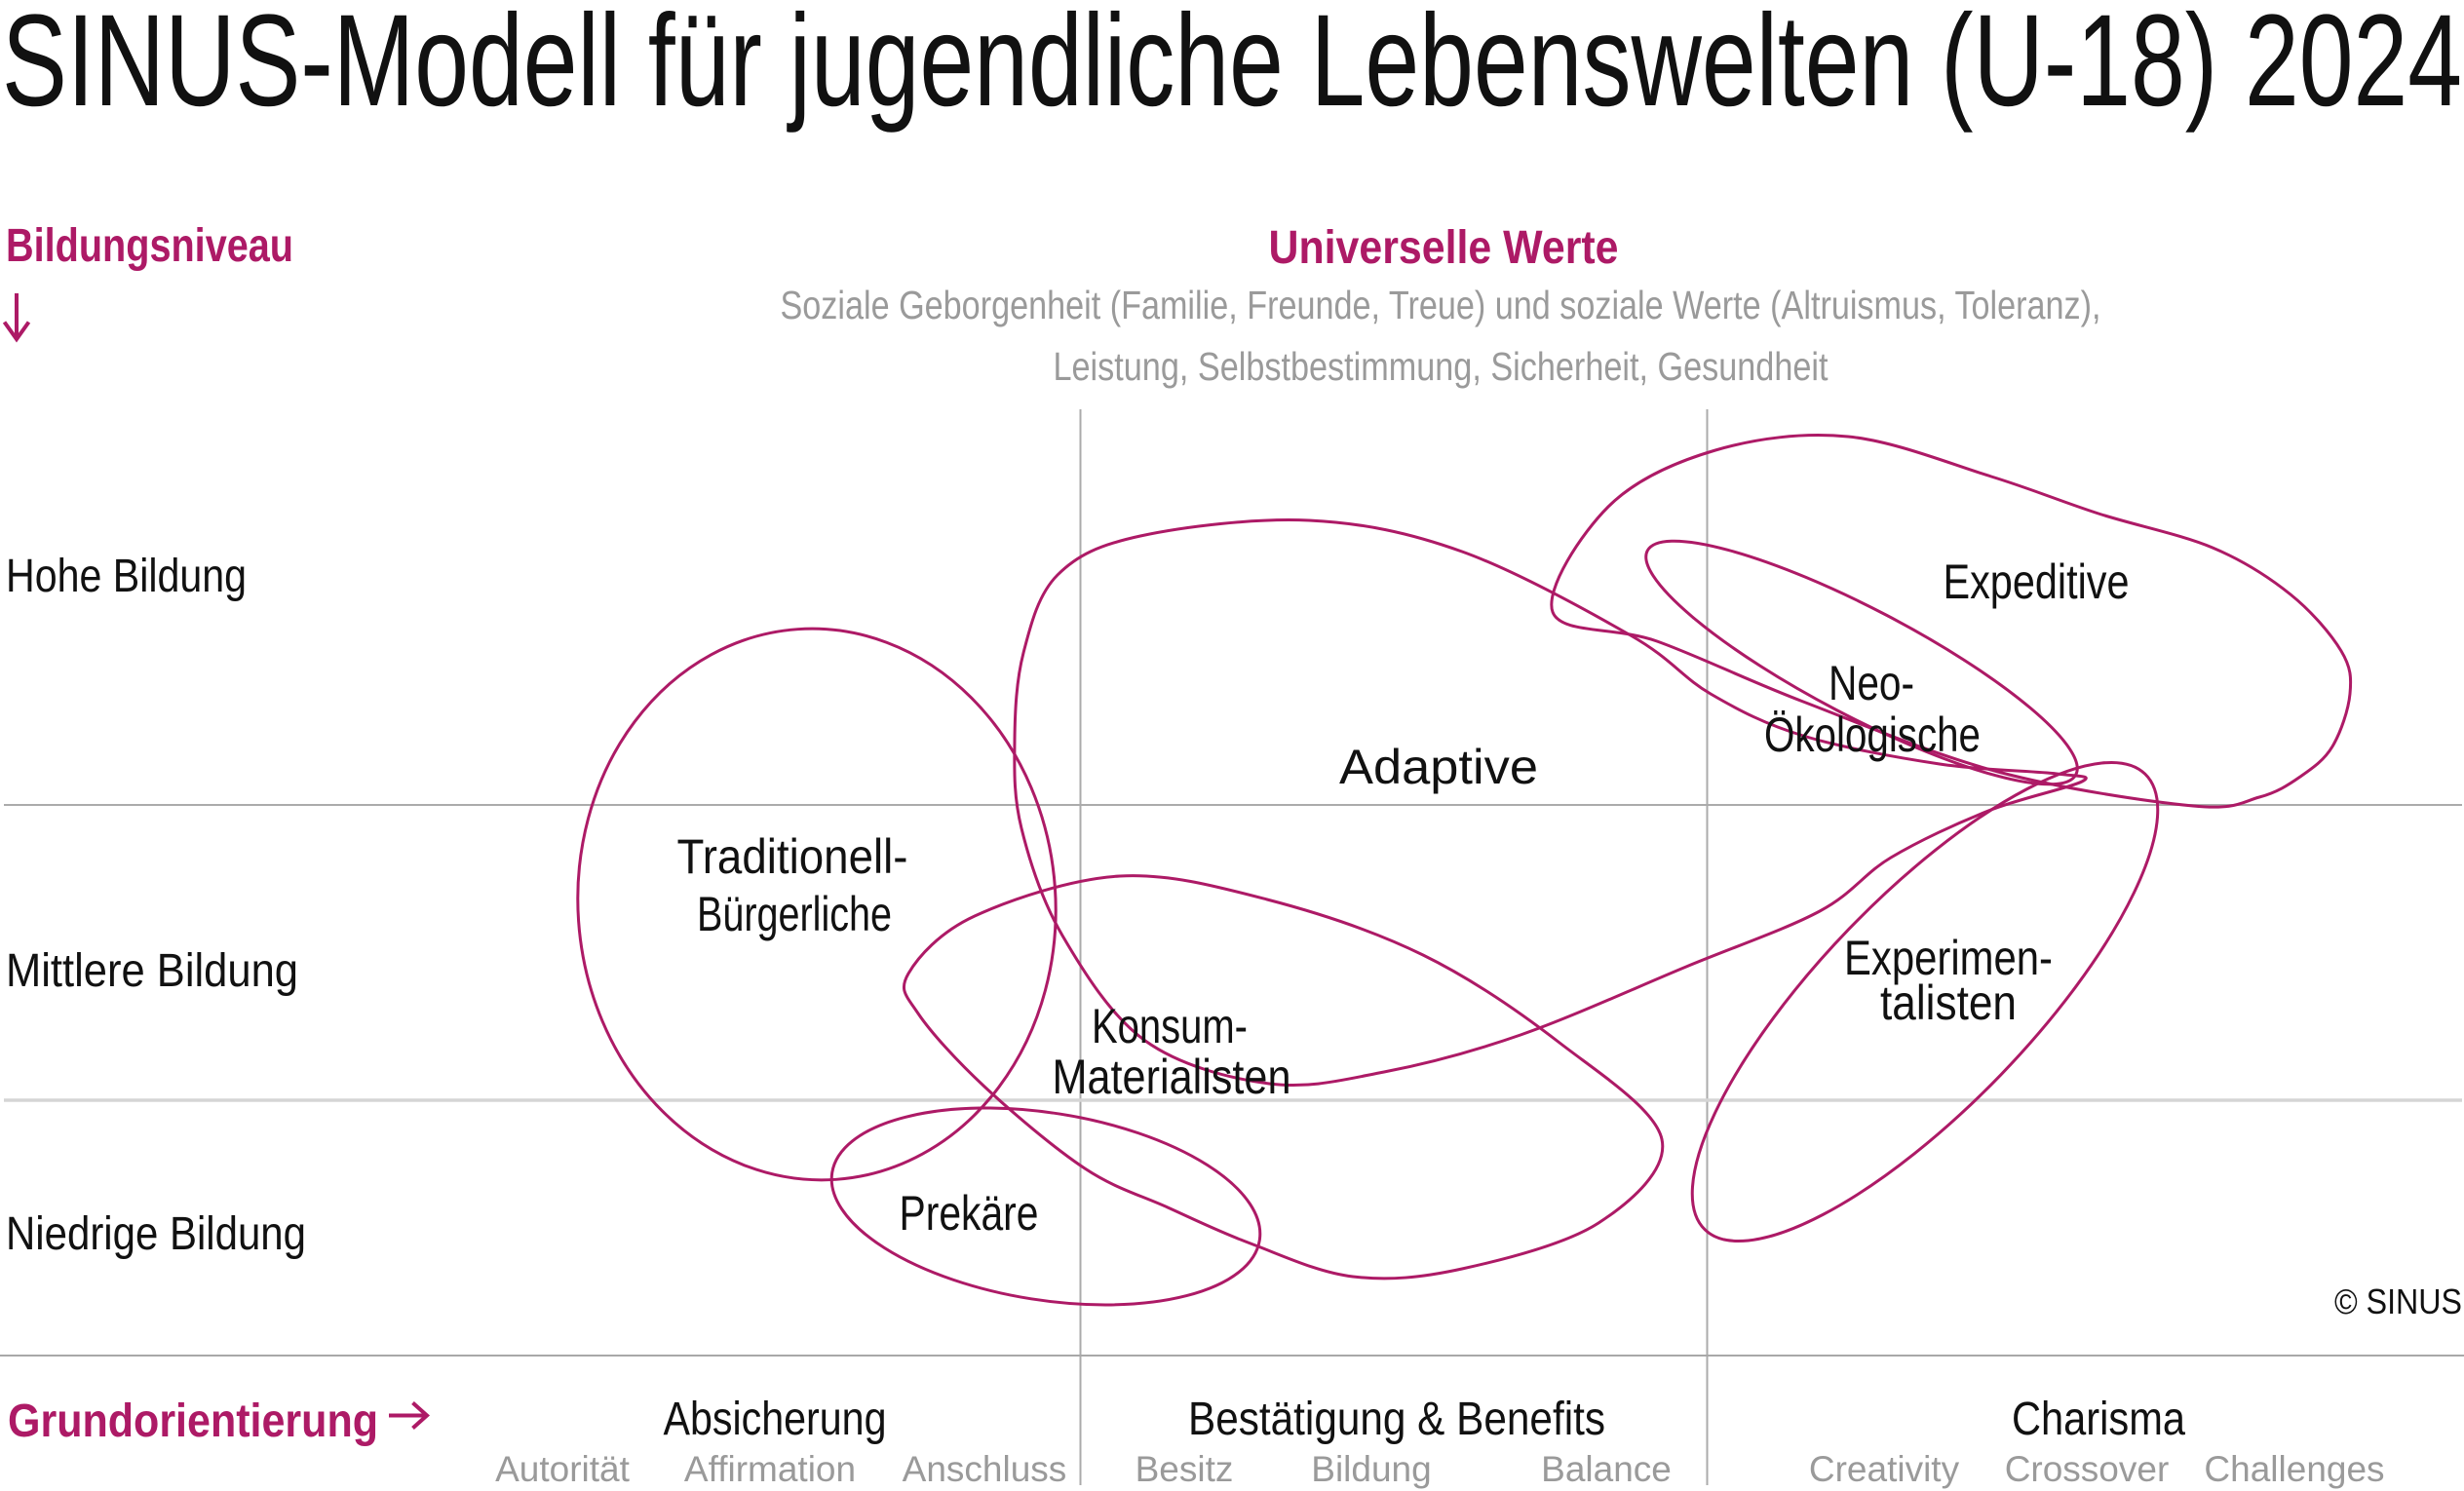  Describe the element at coordinates (149, 246) in the screenshot. I see `svg-text: Bildungsniveau` at that location.